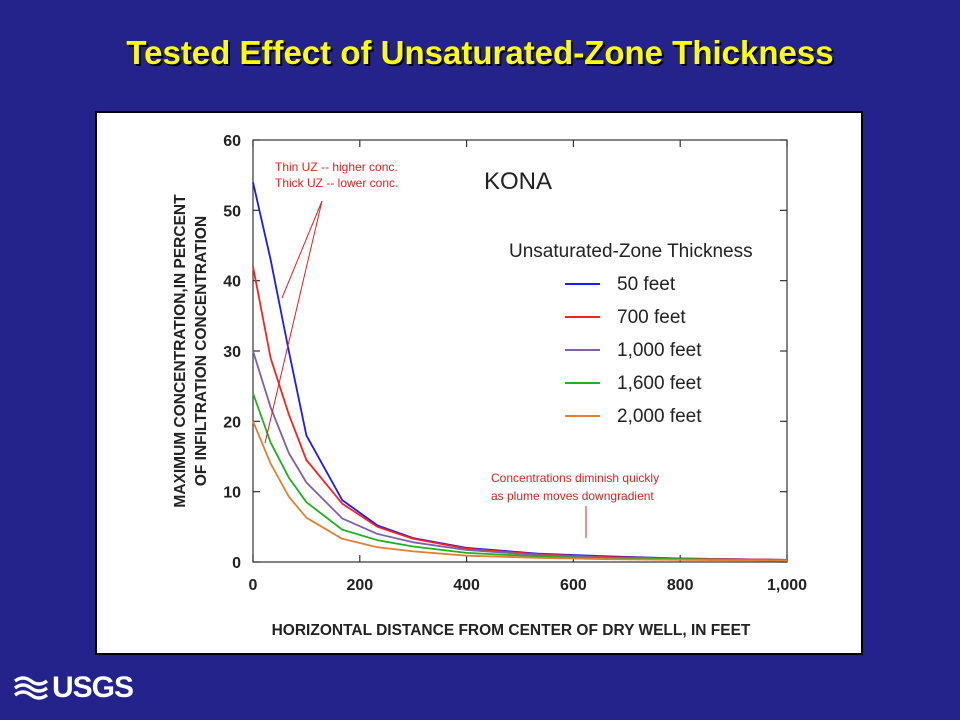 The width and height of the screenshot is (960, 720). Describe the element at coordinates (93, 687) in the screenshot. I see `logo-text: USGS` at that location.